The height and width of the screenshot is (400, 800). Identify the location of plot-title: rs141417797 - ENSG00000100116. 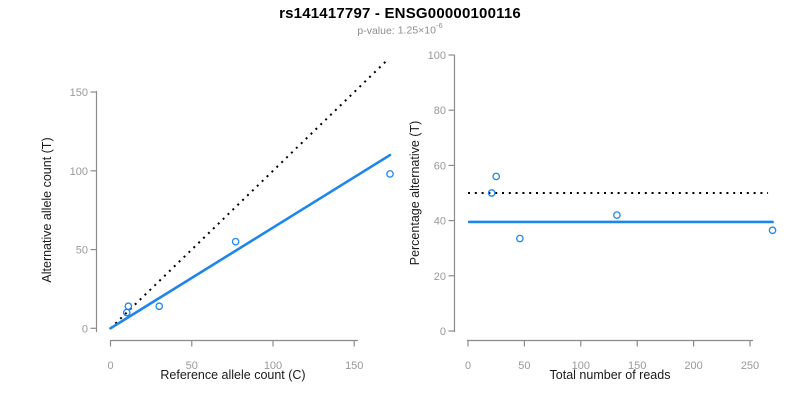
(400, 13).